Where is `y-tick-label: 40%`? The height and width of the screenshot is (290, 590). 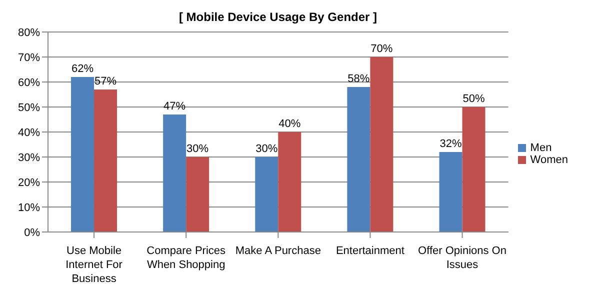 y-tick-label: 40% is located at coordinates (29, 132).